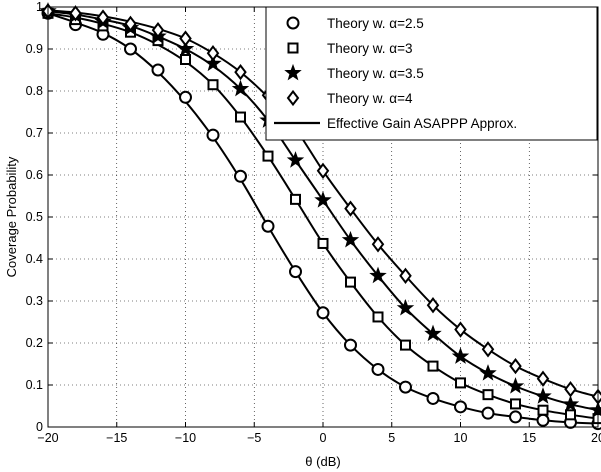 This screenshot has height=472, width=601. I want to click on y-tick-label: 0, so click(39, 427).